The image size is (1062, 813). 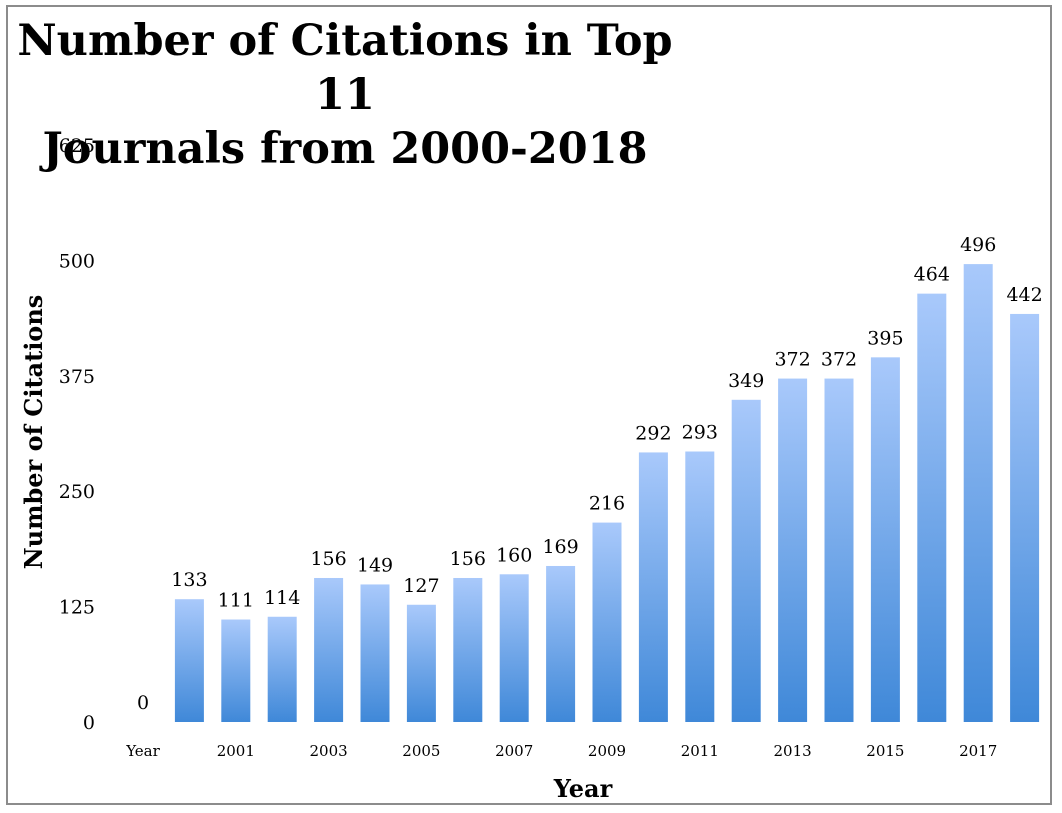 What do you see at coordinates (77, 434) in the screenshot?
I see `y-axis-ticks: 0 125 250 375 500 625` at bounding box center [77, 434].